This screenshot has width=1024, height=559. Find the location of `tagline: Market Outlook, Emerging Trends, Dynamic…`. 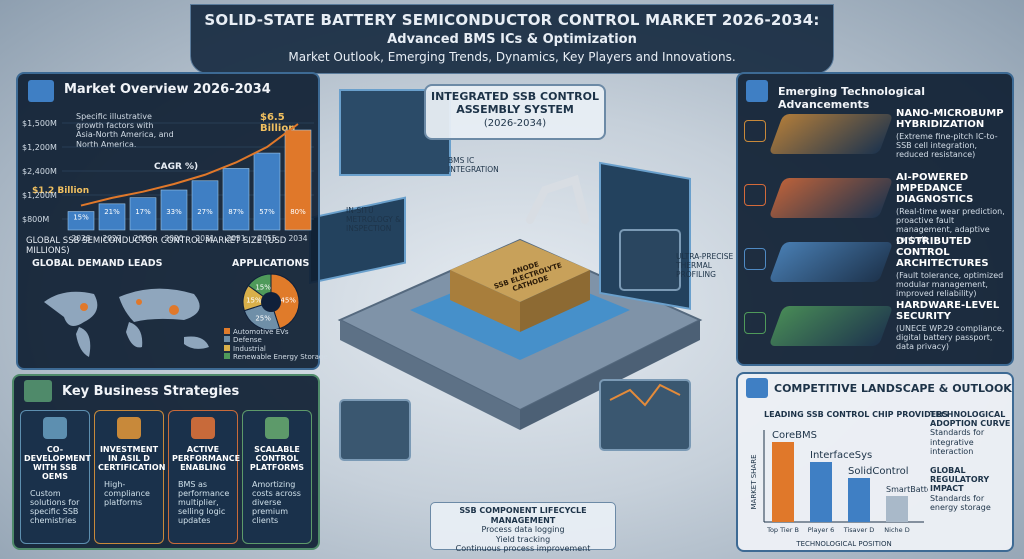

tagline: Market Outlook, Emerging Trends, Dynamic… is located at coordinates (512, 57).